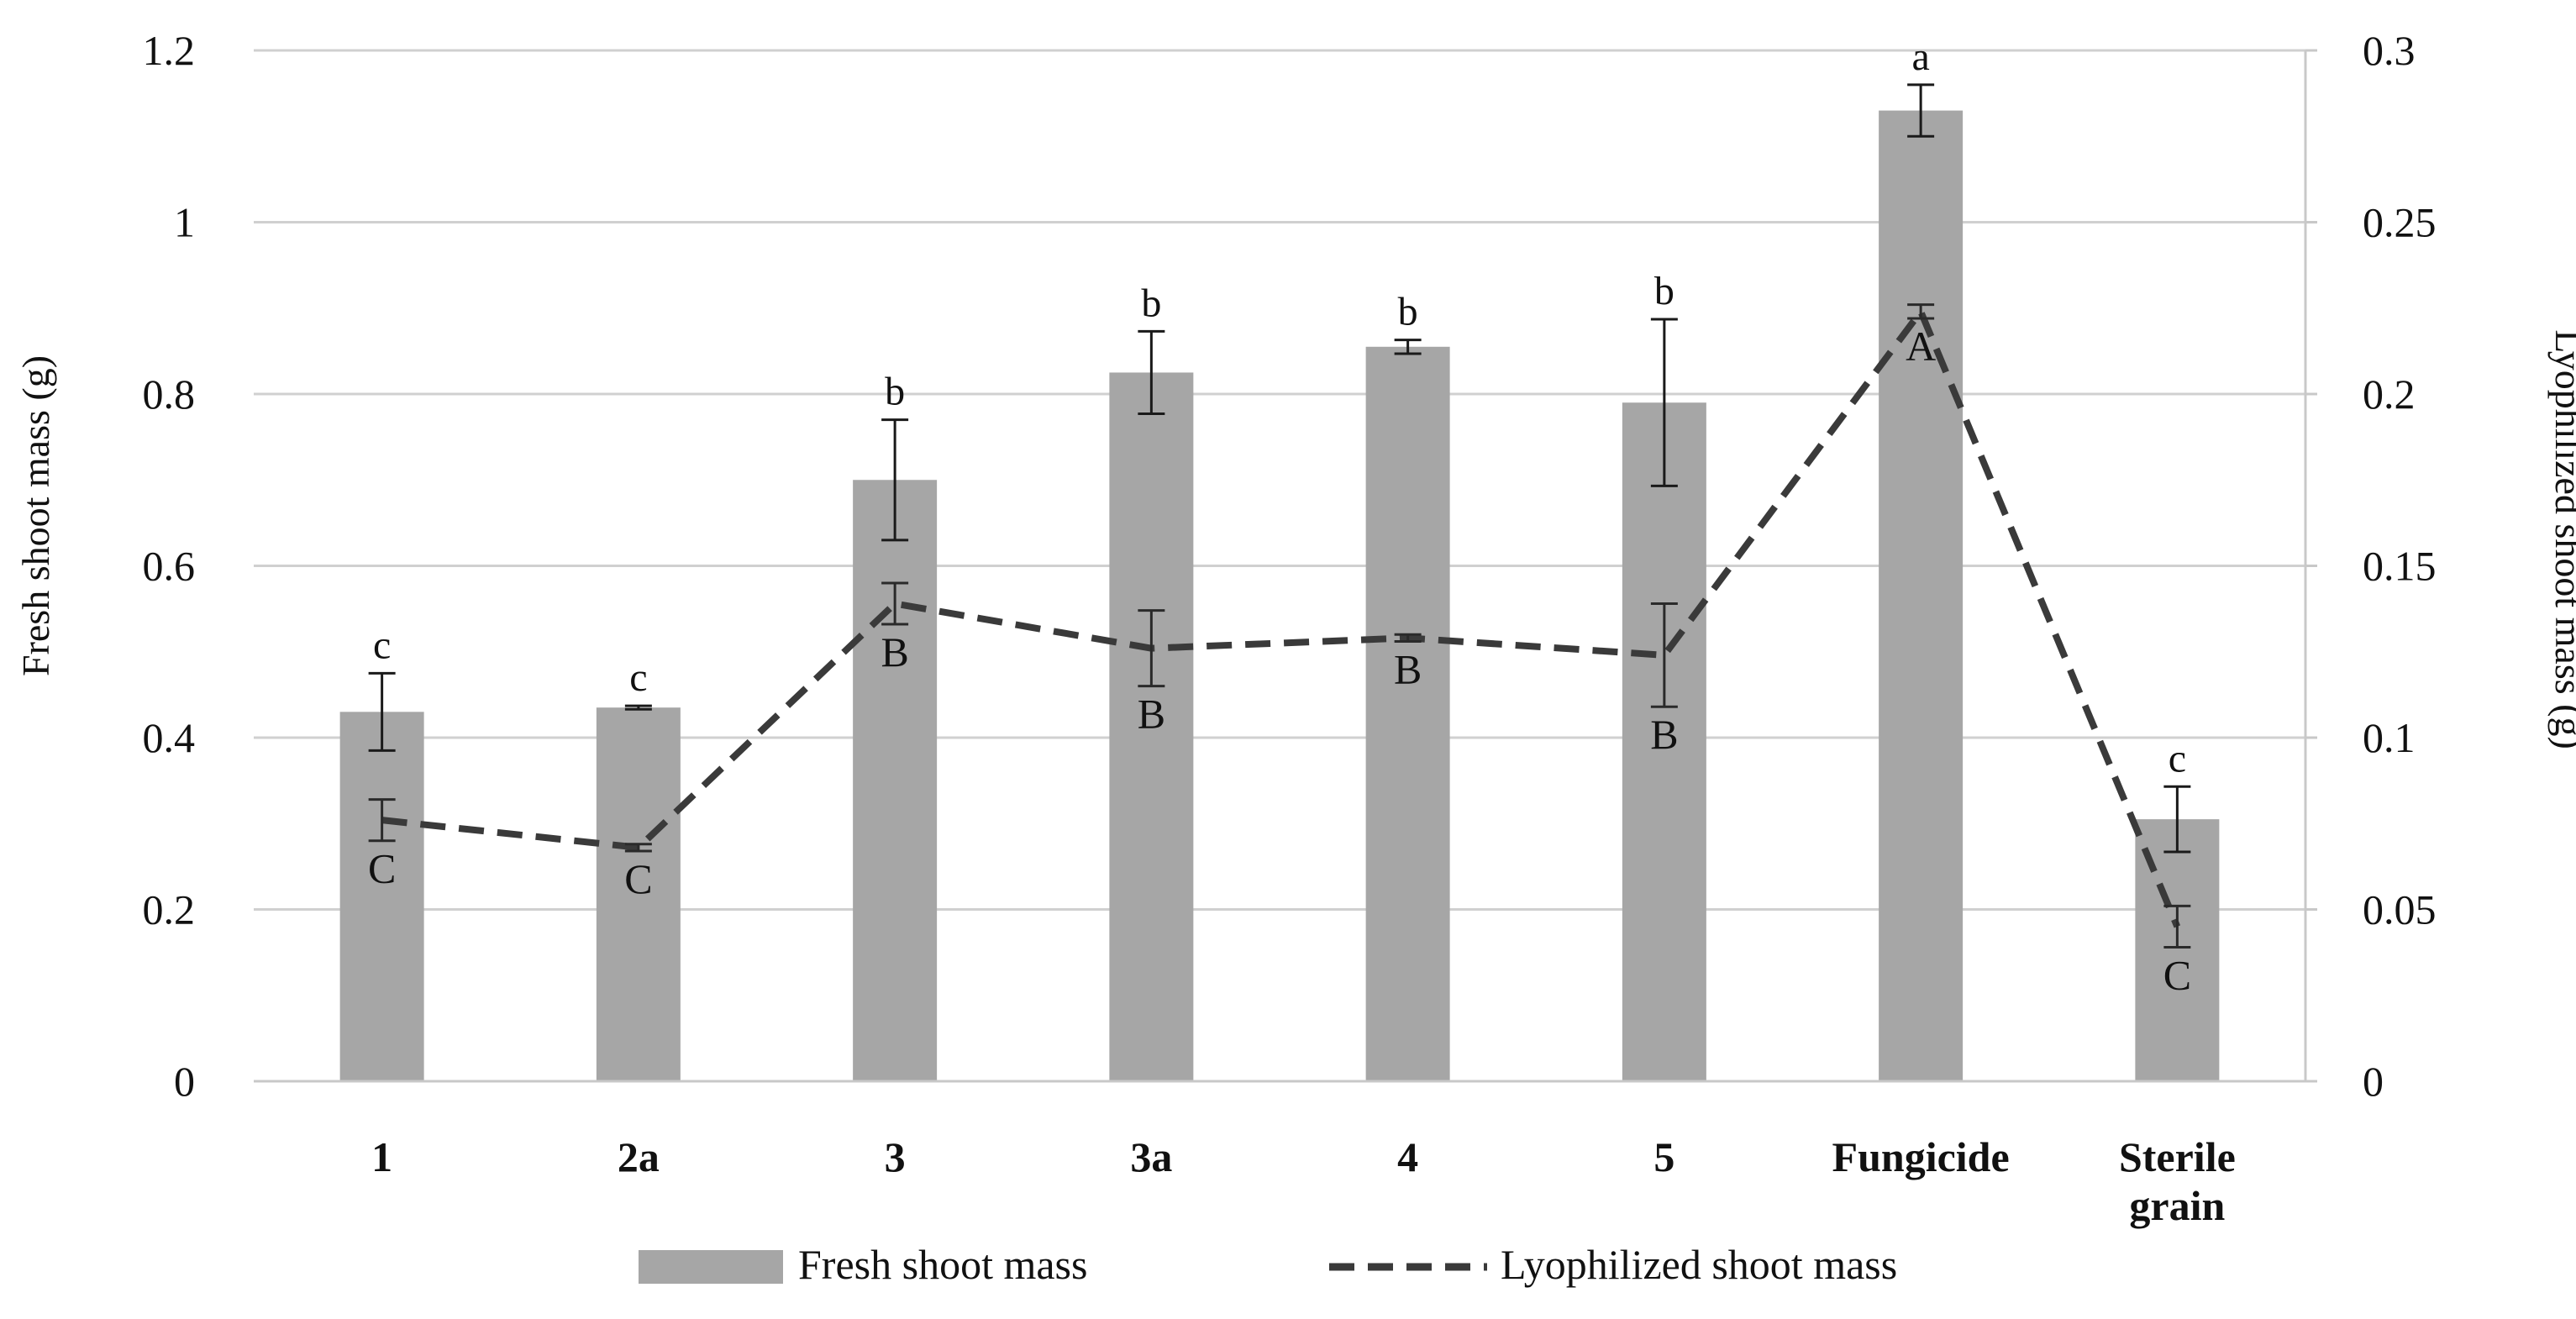 The height and width of the screenshot is (1319, 2576). What do you see at coordinates (943, 1264) in the screenshot?
I see `legend-label-fresh: Fresh shoot mass` at bounding box center [943, 1264].